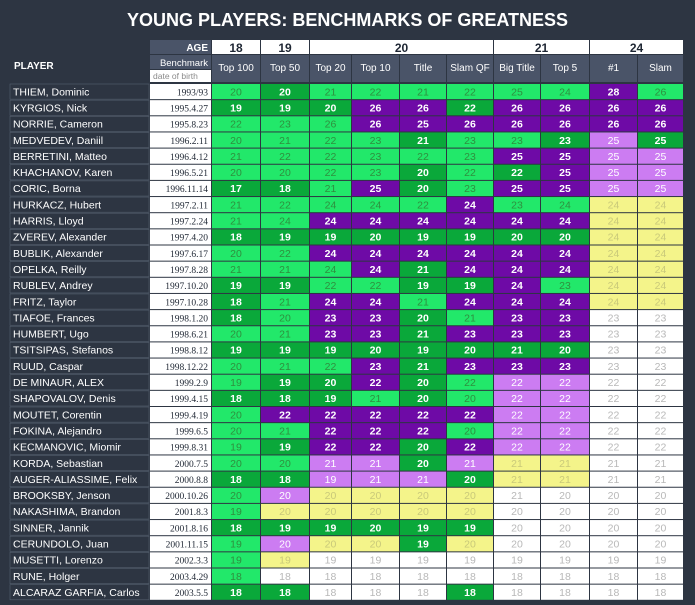 The height and width of the screenshot is (605, 695). What do you see at coordinates (61, 496) in the screenshot?
I see `player-name: BROOKSBY, Jenson` at bounding box center [61, 496].